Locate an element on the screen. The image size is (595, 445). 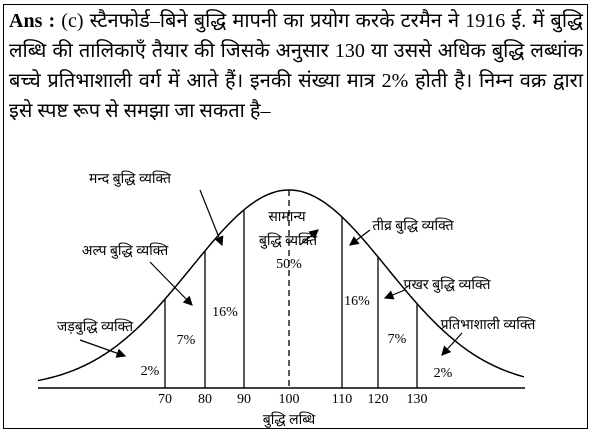
curve-label: मन्द बुद्धि व्यक्ति is located at coordinates (130, 178).